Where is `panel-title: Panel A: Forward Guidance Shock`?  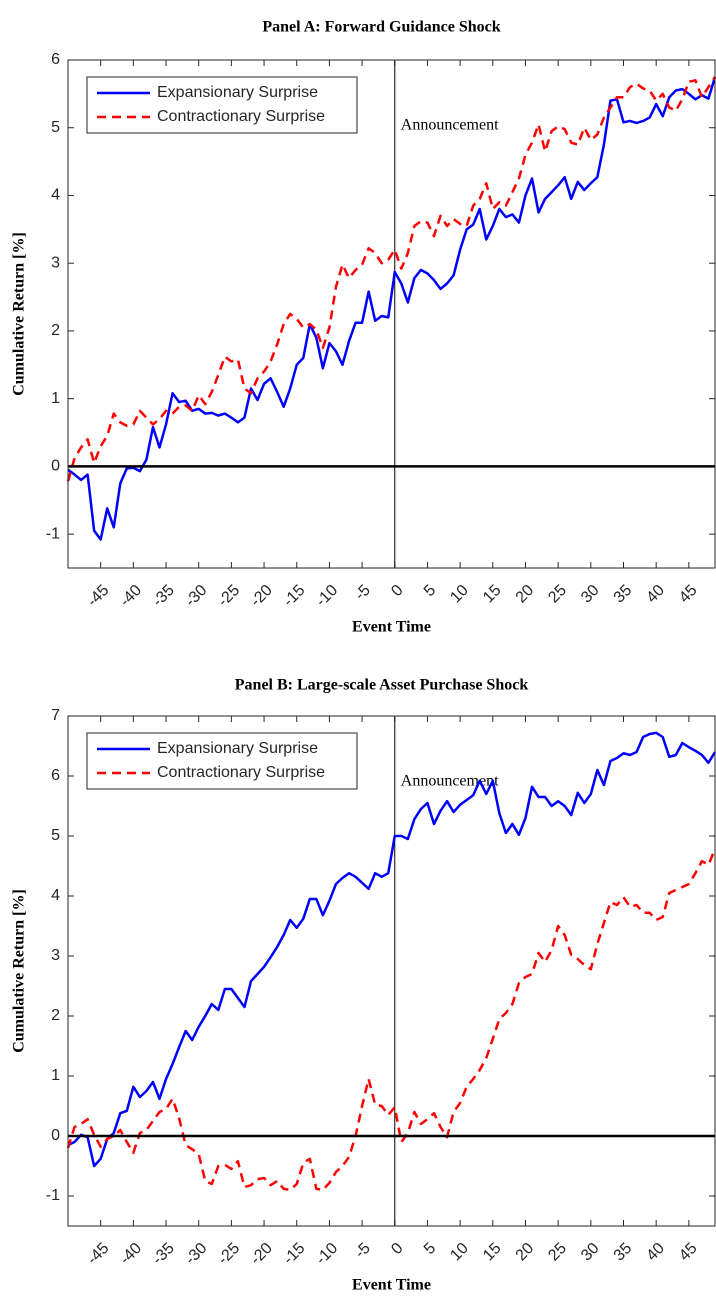 panel-title: Panel A: Forward Guidance Shock is located at coordinates (381, 27).